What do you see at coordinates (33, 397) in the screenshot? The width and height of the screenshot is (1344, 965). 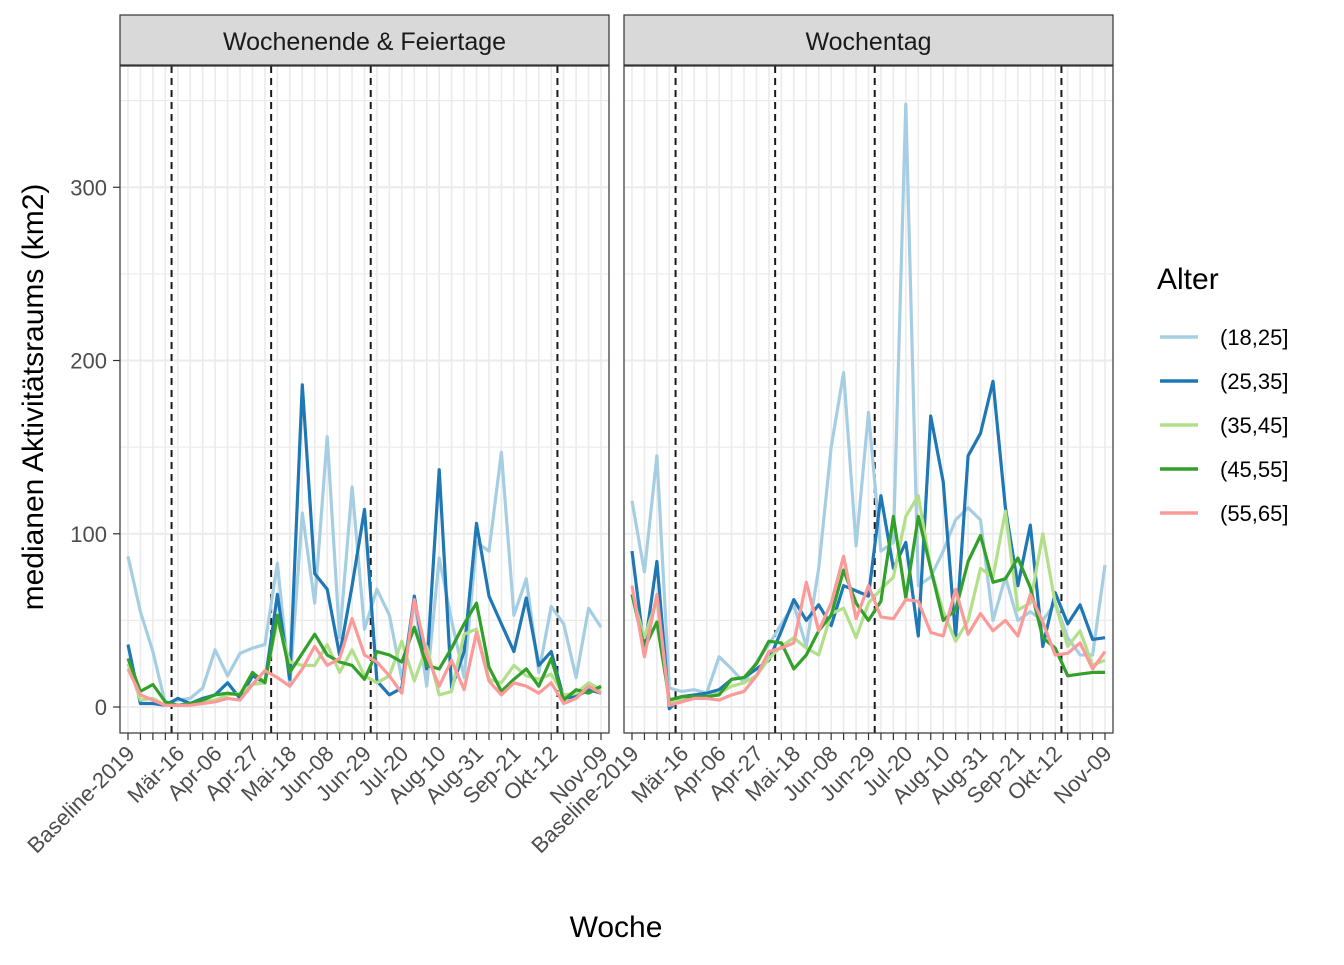 I see `y-axis-title: medianen Aktivitätsraums (km2)` at bounding box center [33, 397].